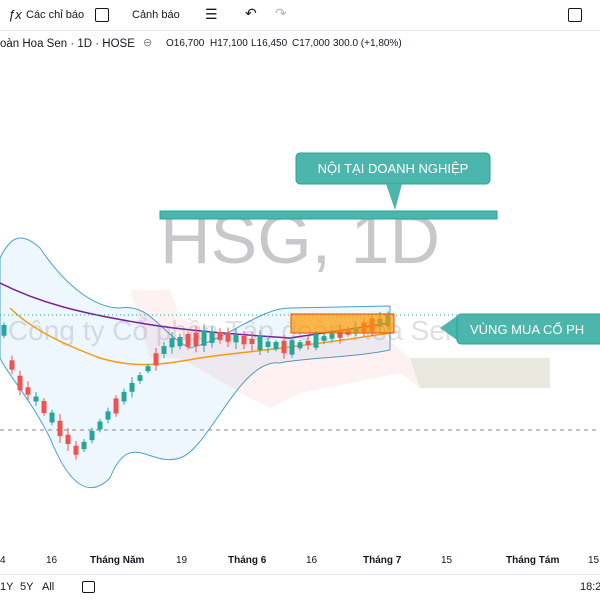 This screenshot has height=600, width=600. What do you see at coordinates (311, 43) in the screenshot?
I see `ohlc-close: C17,000` at bounding box center [311, 43].